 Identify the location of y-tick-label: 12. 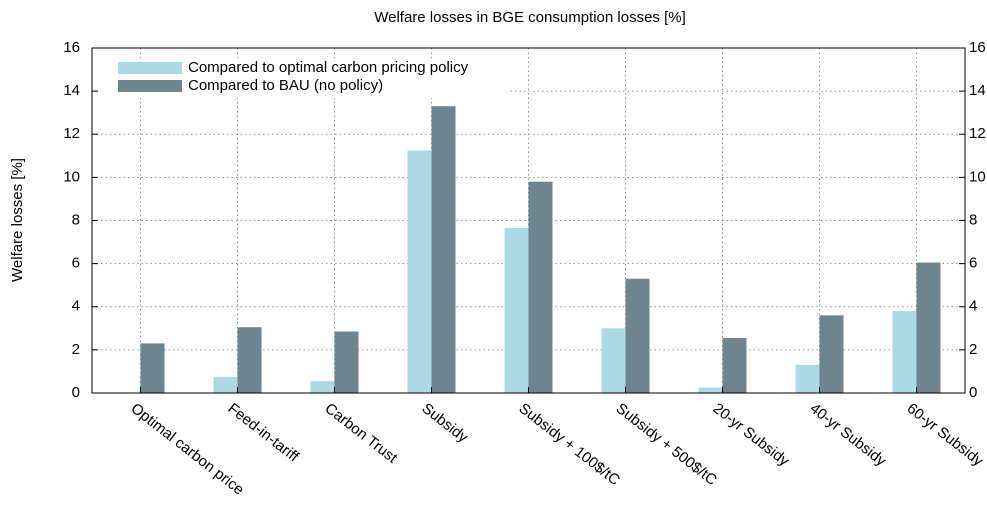
(71, 133).